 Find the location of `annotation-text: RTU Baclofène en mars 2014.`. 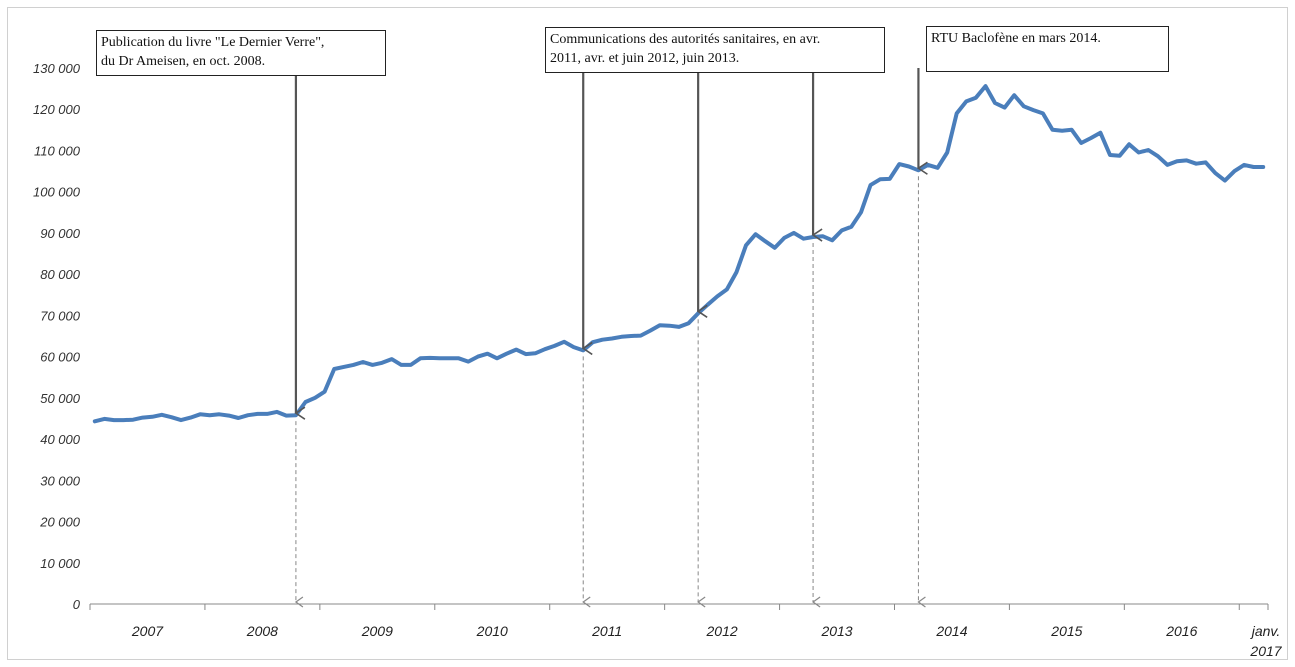

annotation-text: RTU Baclofène en mars 2014. is located at coordinates (1016, 38).